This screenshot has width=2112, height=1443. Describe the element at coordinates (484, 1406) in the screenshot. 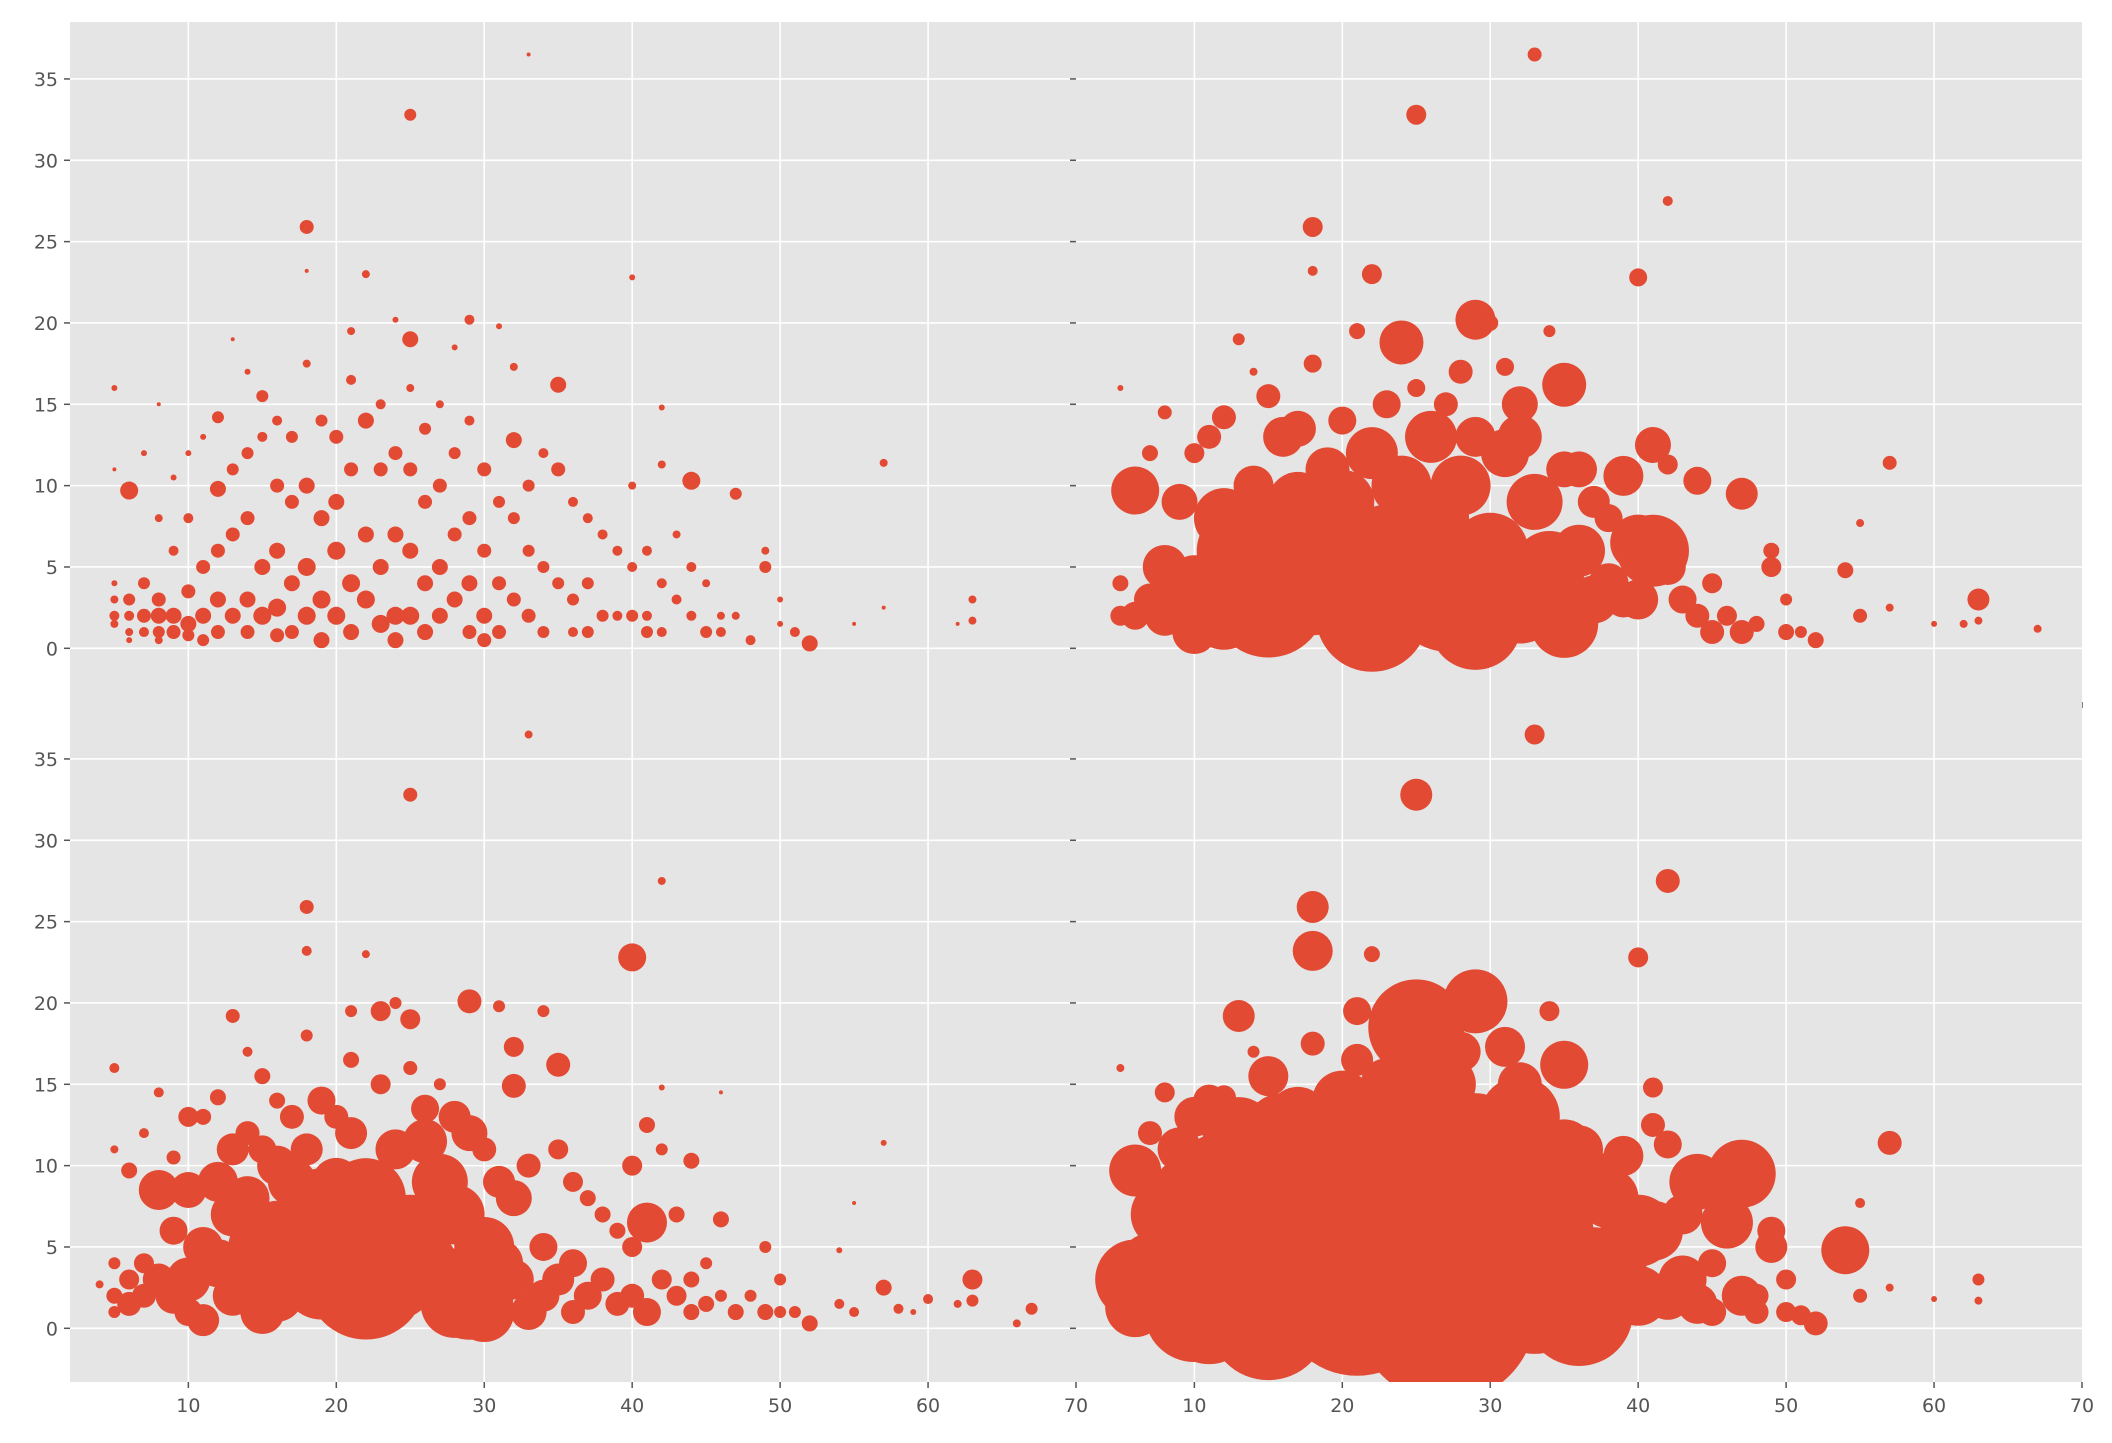

I see `x-tick-label: 30` at that location.